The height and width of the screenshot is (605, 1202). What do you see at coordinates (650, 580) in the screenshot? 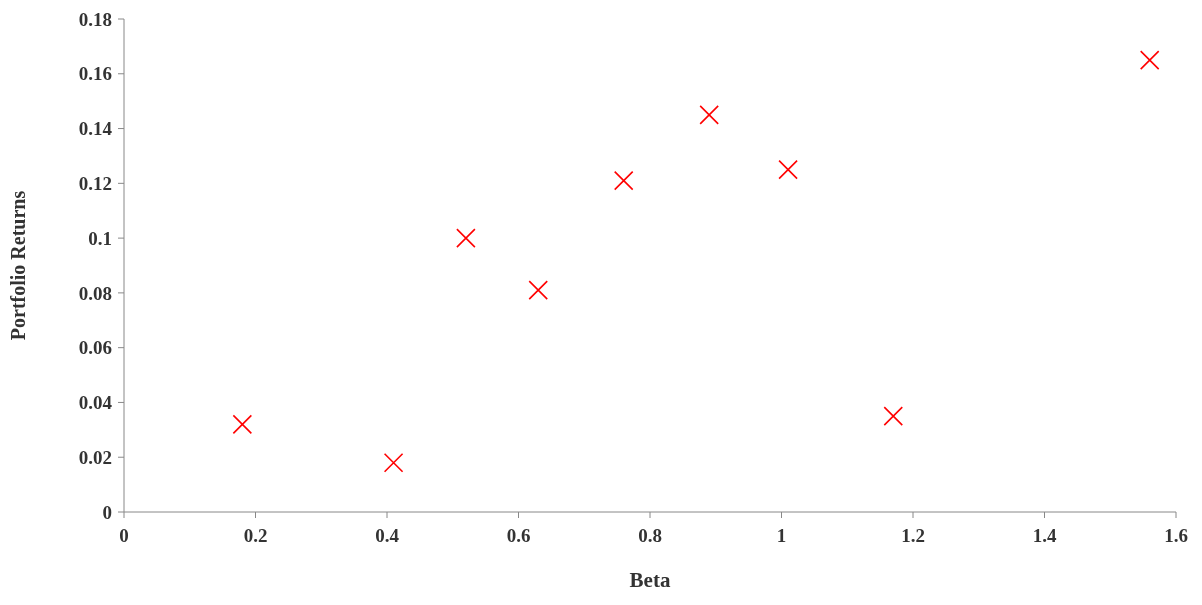
I see `x-axis-title: Beta` at bounding box center [650, 580].